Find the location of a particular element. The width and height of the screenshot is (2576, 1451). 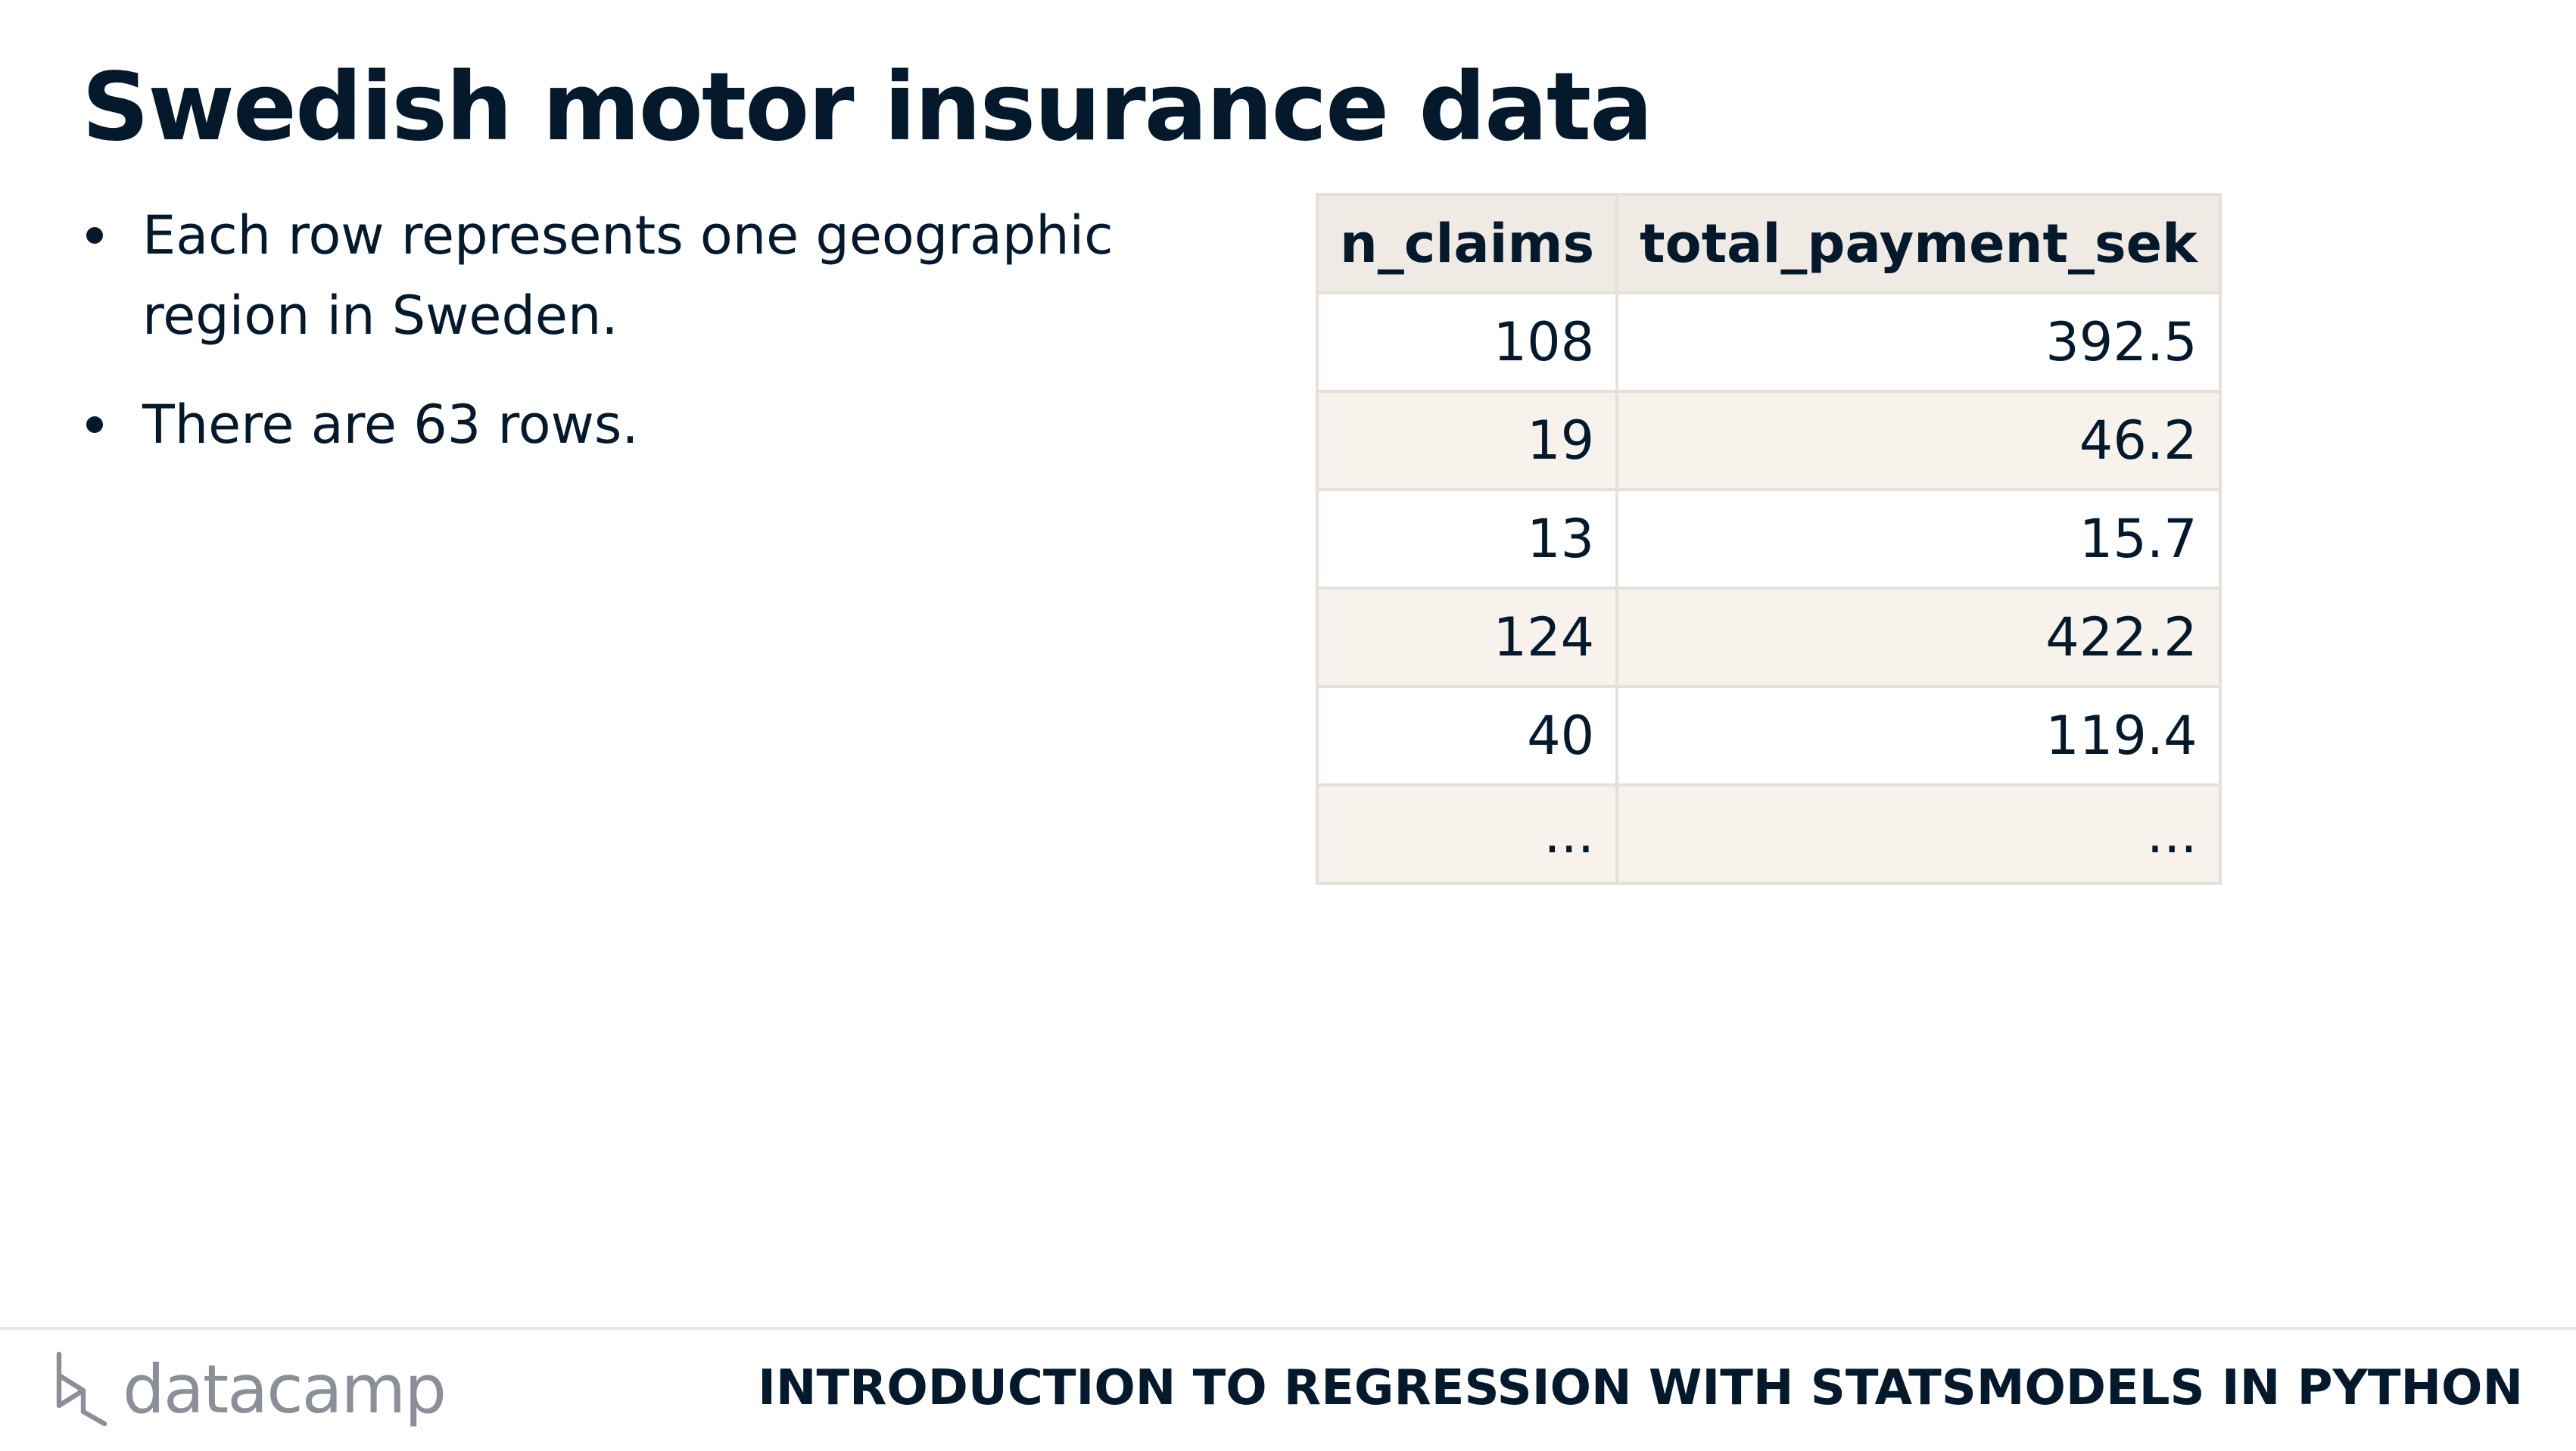

cell-n-claims: 108 is located at coordinates (1467, 342).